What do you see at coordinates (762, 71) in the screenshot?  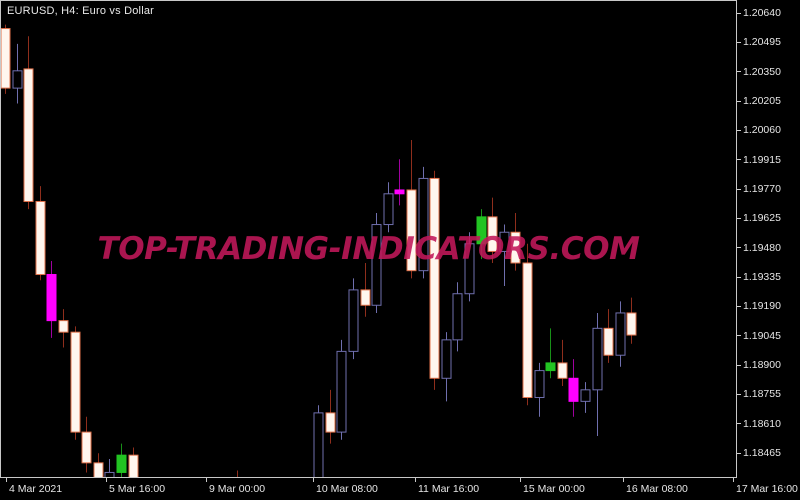 I see `price-tick-label: 1.20350` at bounding box center [762, 71].